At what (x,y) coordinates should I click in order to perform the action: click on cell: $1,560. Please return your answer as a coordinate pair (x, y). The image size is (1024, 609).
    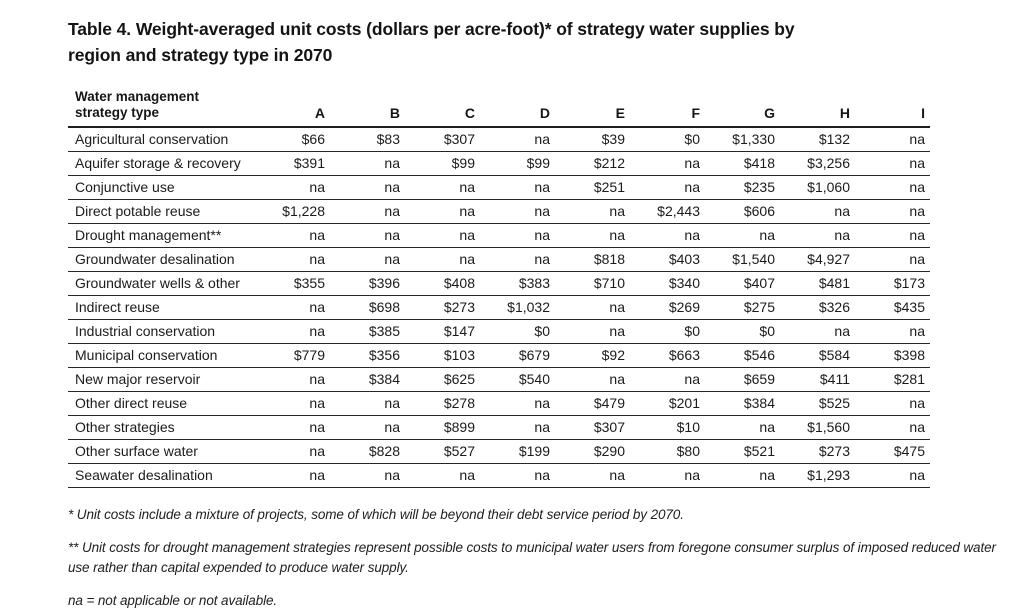
    Looking at the image, I should click on (817, 427).